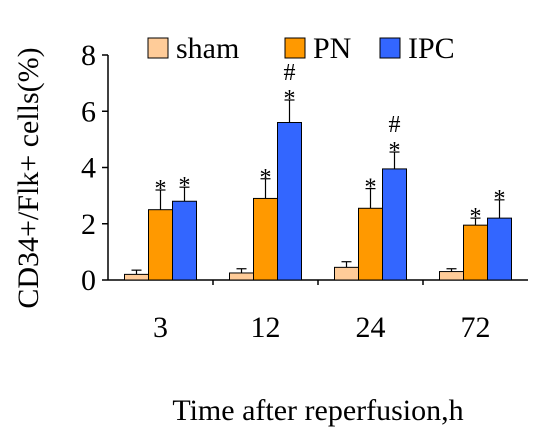 The height and width of the screenshot is (434, 549). Describe the element at coordinates (295, 48) in the screenshot. I see `legend-swatch-pn` at that location.